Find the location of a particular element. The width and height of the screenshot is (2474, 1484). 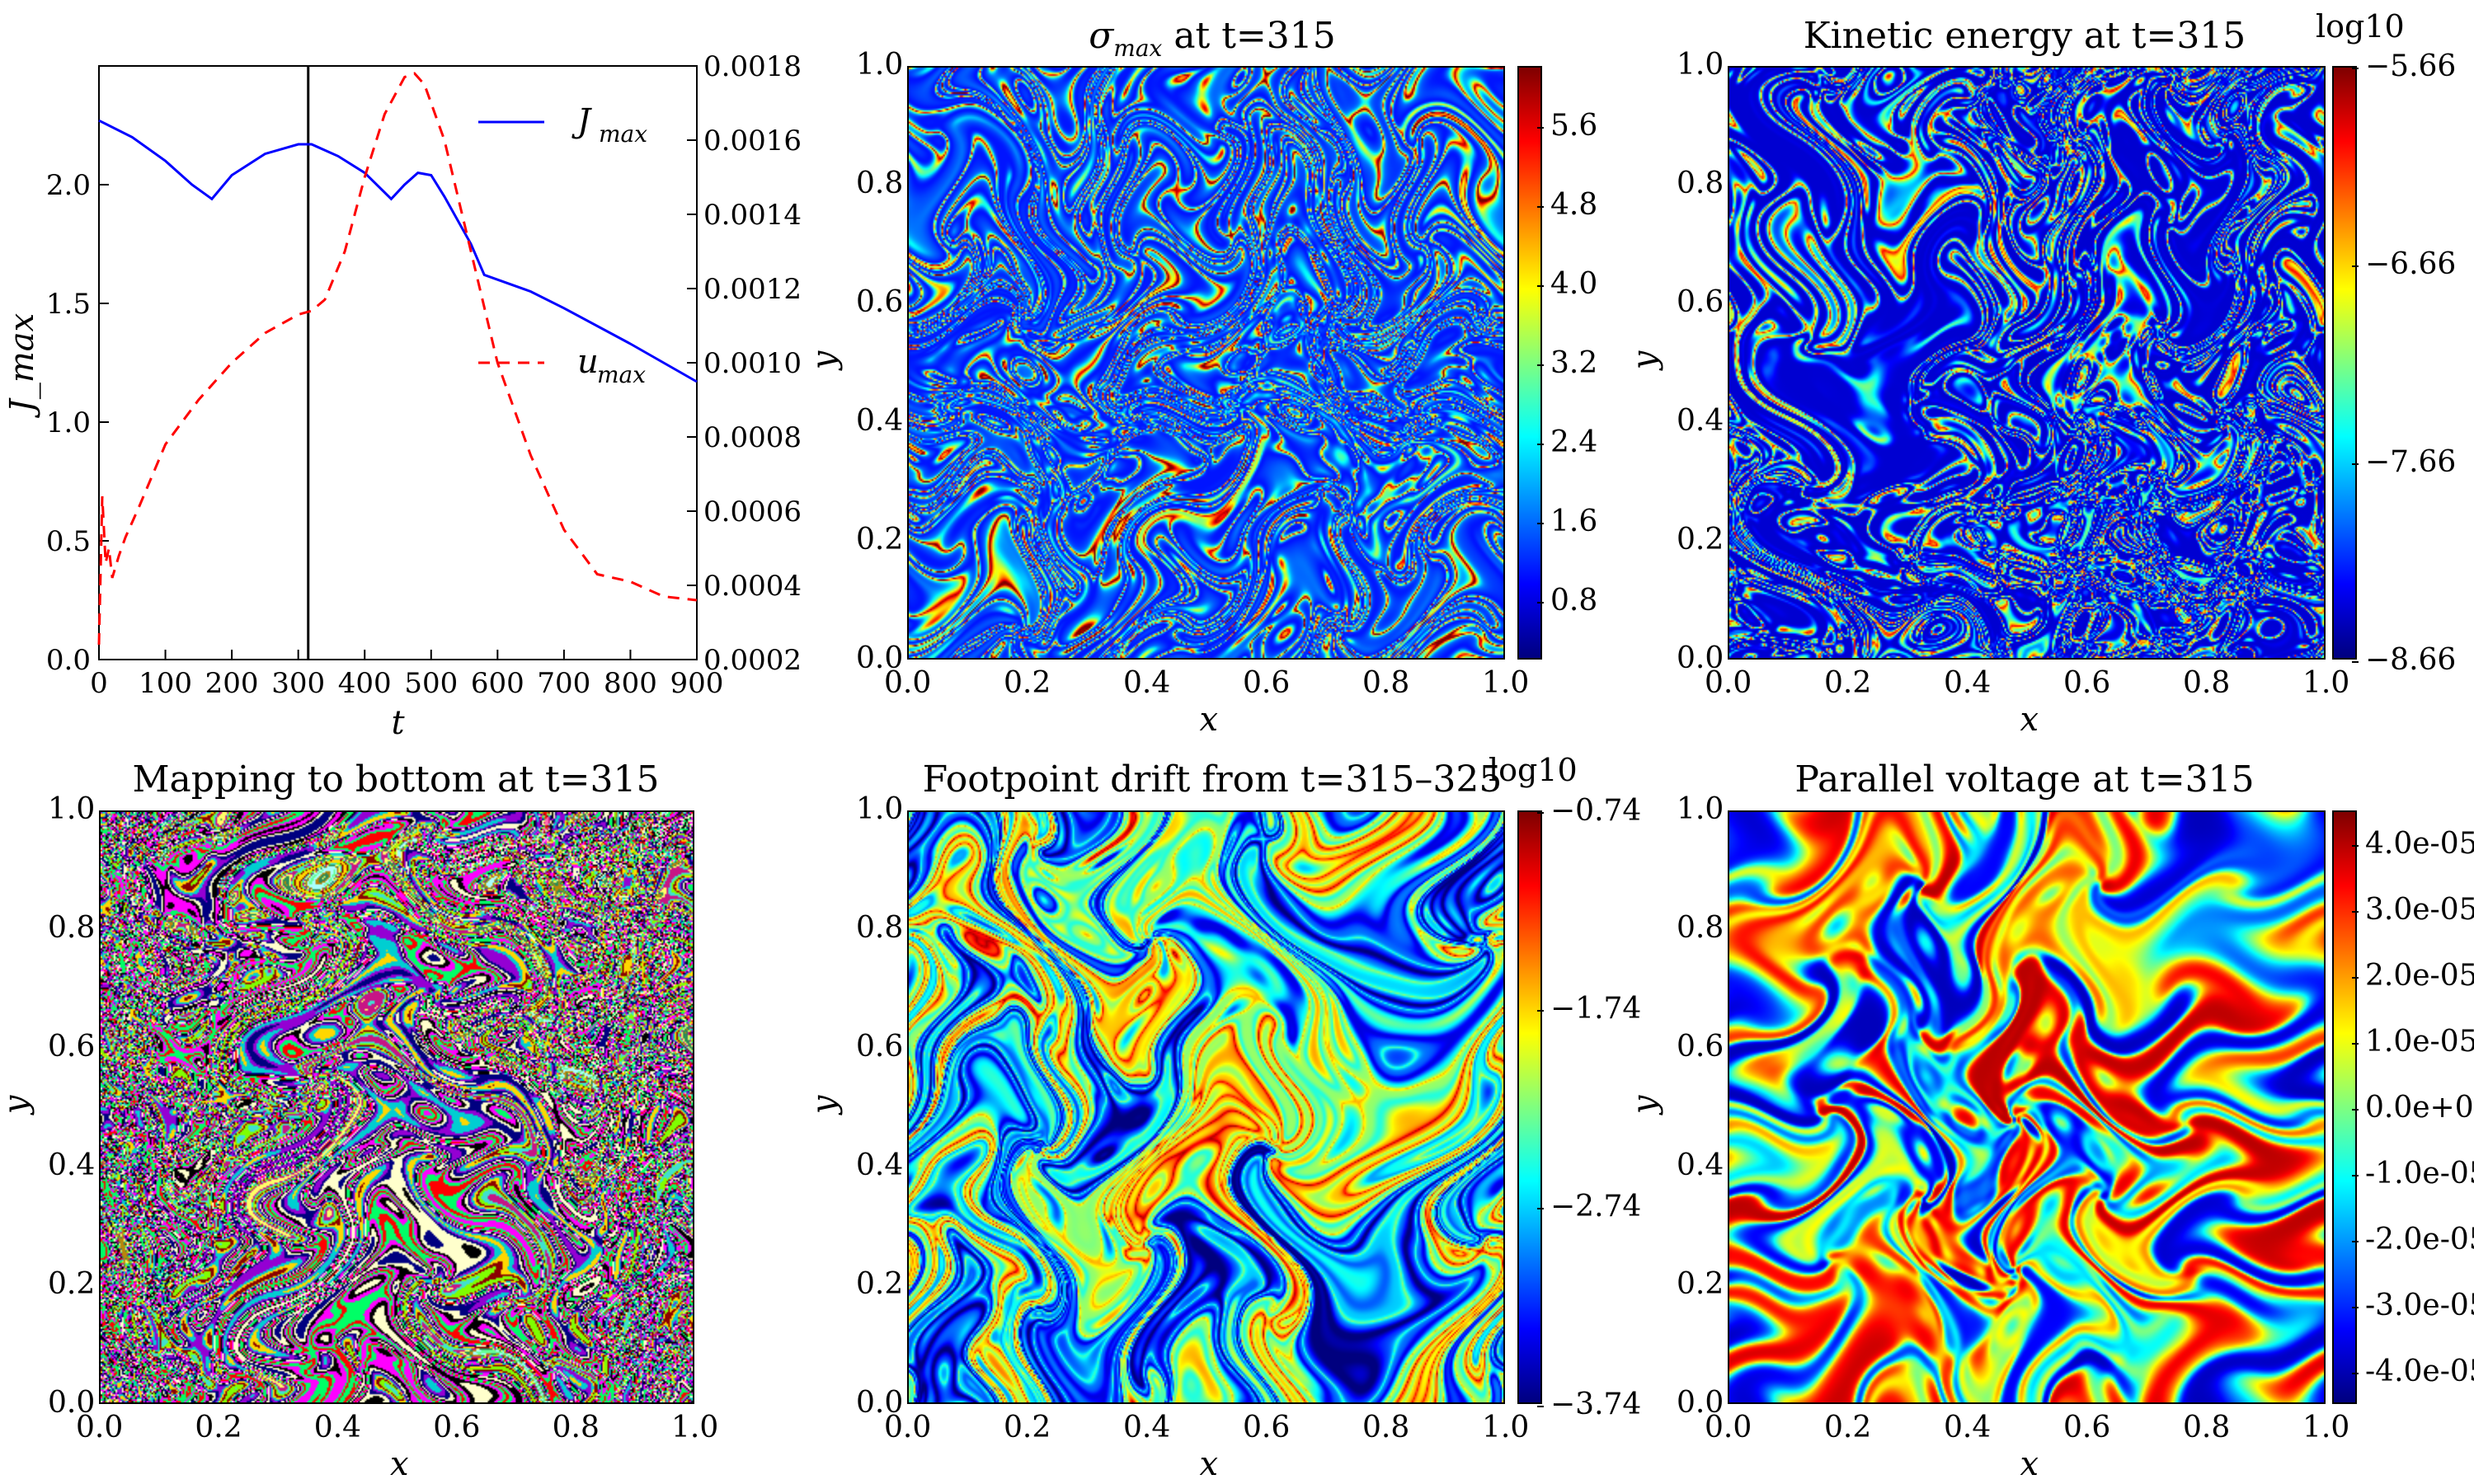

colorbar-tick-label: -2.0e-05 is located at coordinates (2419, 1239).